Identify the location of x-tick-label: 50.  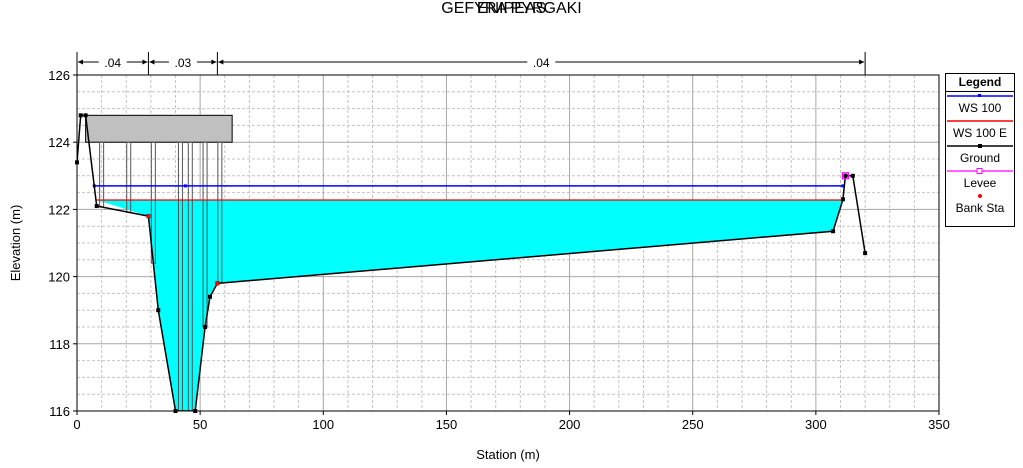
(200, 424).